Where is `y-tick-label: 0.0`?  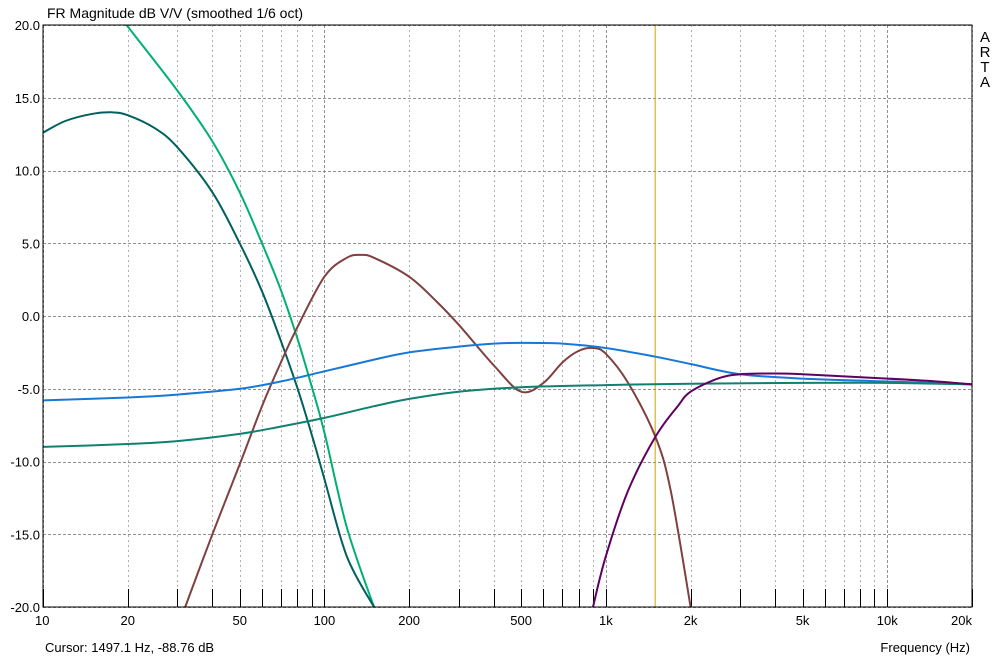
y-tick-label: 0.0 is located at coordinates (31, 316).